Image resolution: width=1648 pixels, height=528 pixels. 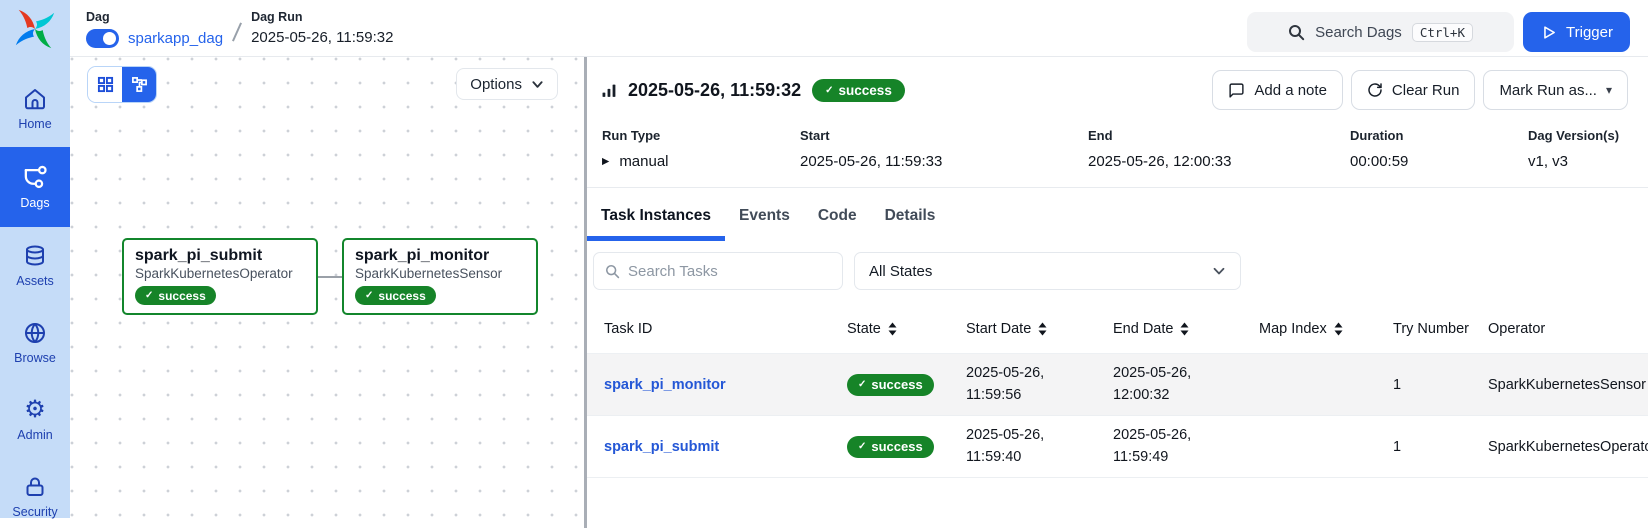 I want to click on dag-run-label: Dag Run, so click(x=277, y=17).